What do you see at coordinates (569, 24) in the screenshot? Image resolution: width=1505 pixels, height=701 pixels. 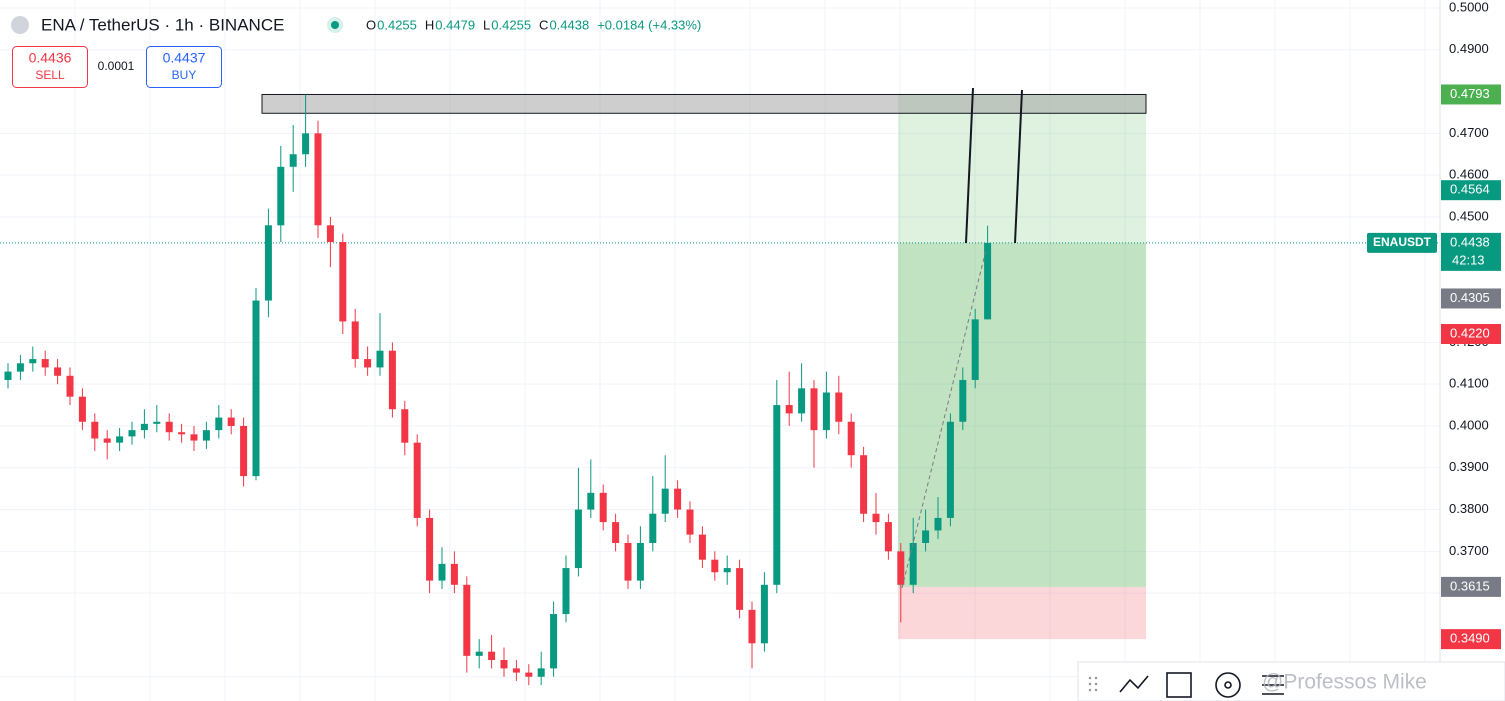 I see `ohlc-value: 0.4438` at bounding box center [569, 24].